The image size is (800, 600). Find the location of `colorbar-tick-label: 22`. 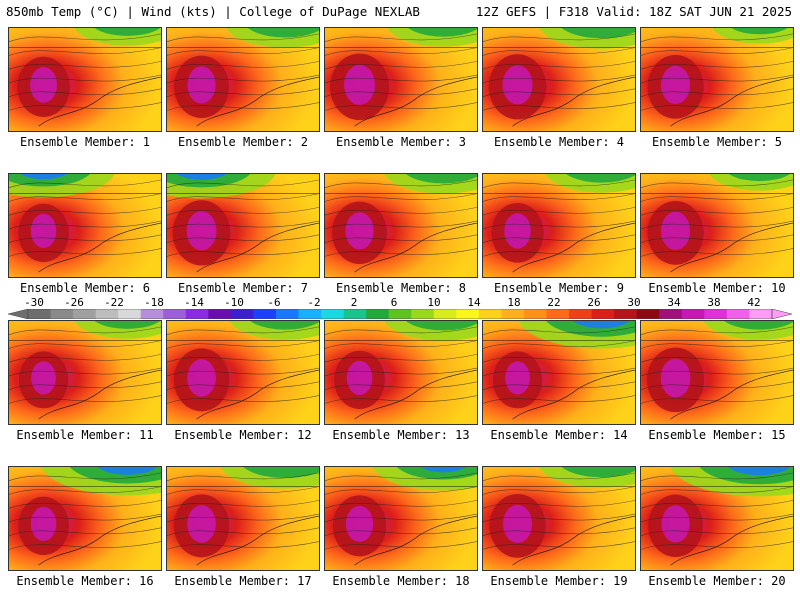

colorbar-tick-label: 22 is located at coordinates (554, 302).